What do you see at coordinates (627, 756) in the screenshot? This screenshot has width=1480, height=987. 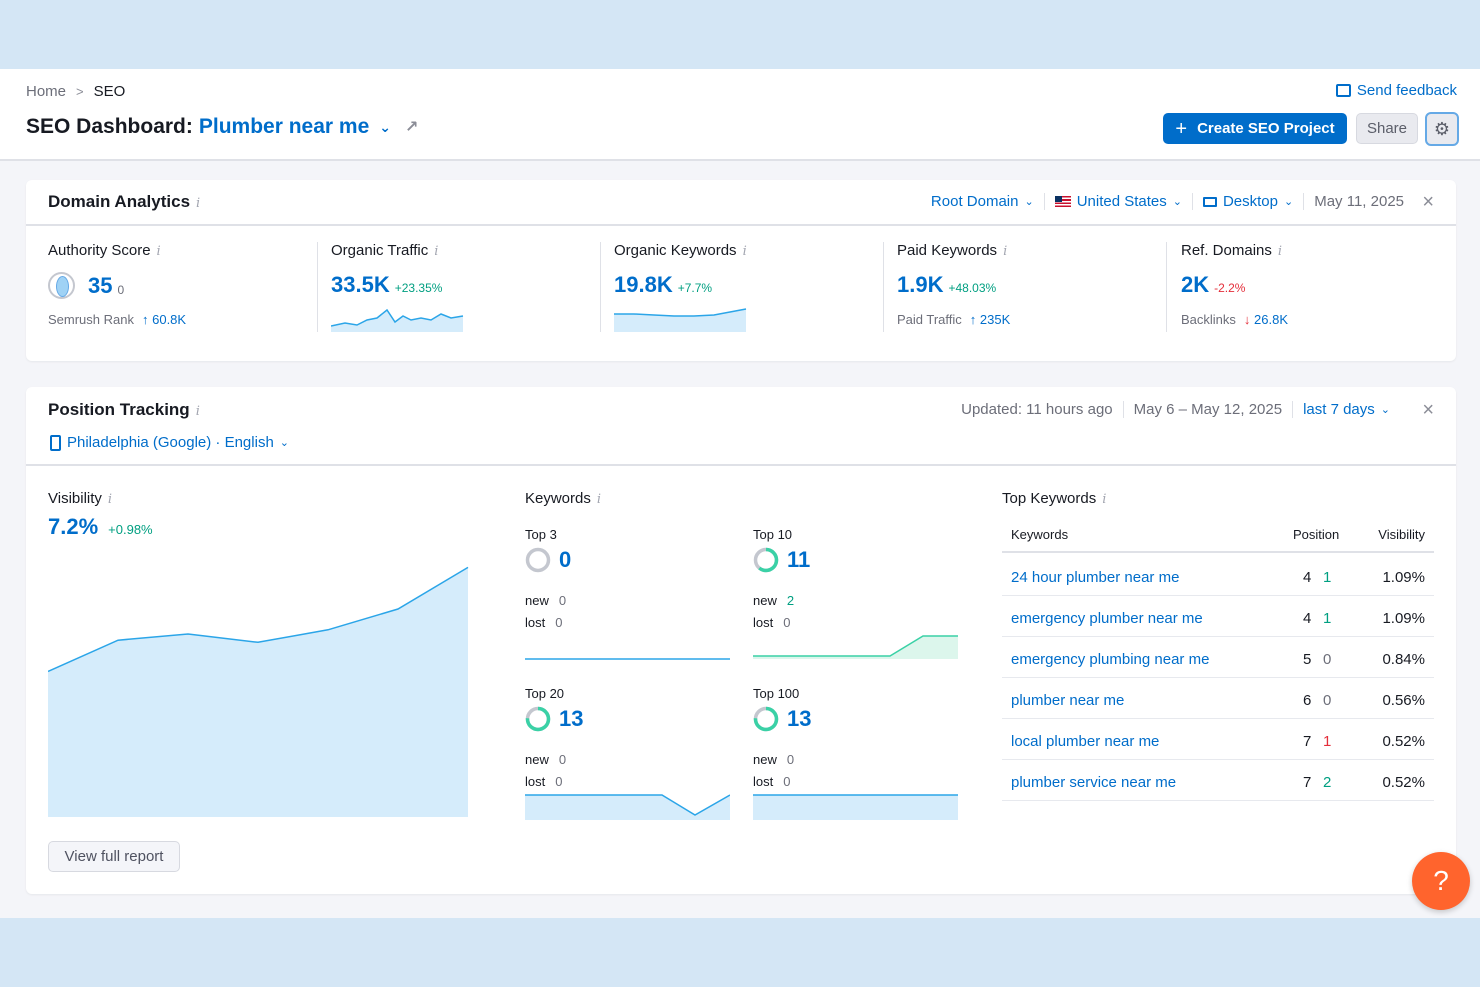 I see `kw-block-top20: Top 20 13 new 0 lost 0` at bounding box center [627, 756].